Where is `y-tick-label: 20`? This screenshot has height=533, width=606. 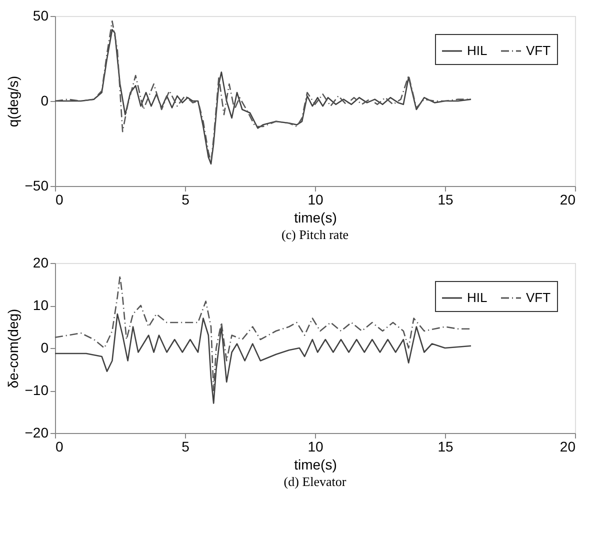
y-tick-label: 20 is located at coordinates (40, 262).